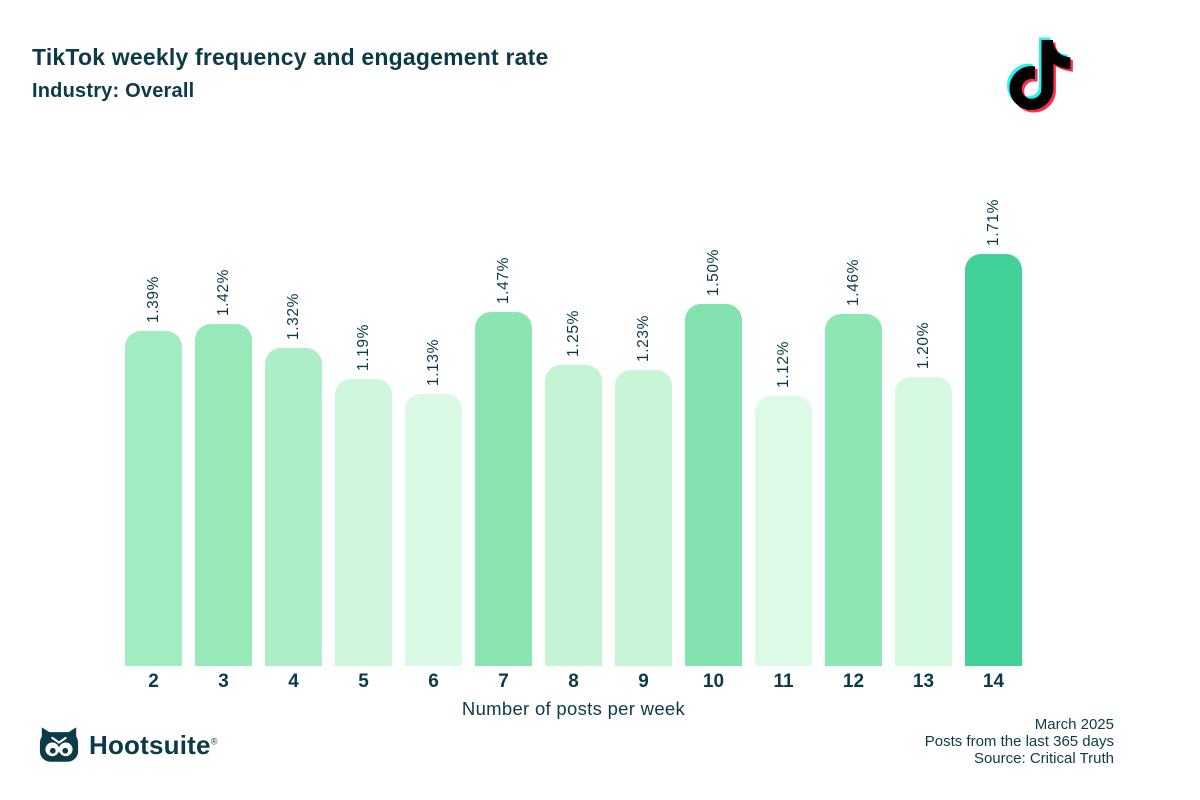 The height and width of the screenshot is (800, 1200). What do you see at coordinates (713, 681) in the screenshot?
I see `x-tick-label: 10` at bounding box center [713, 681].